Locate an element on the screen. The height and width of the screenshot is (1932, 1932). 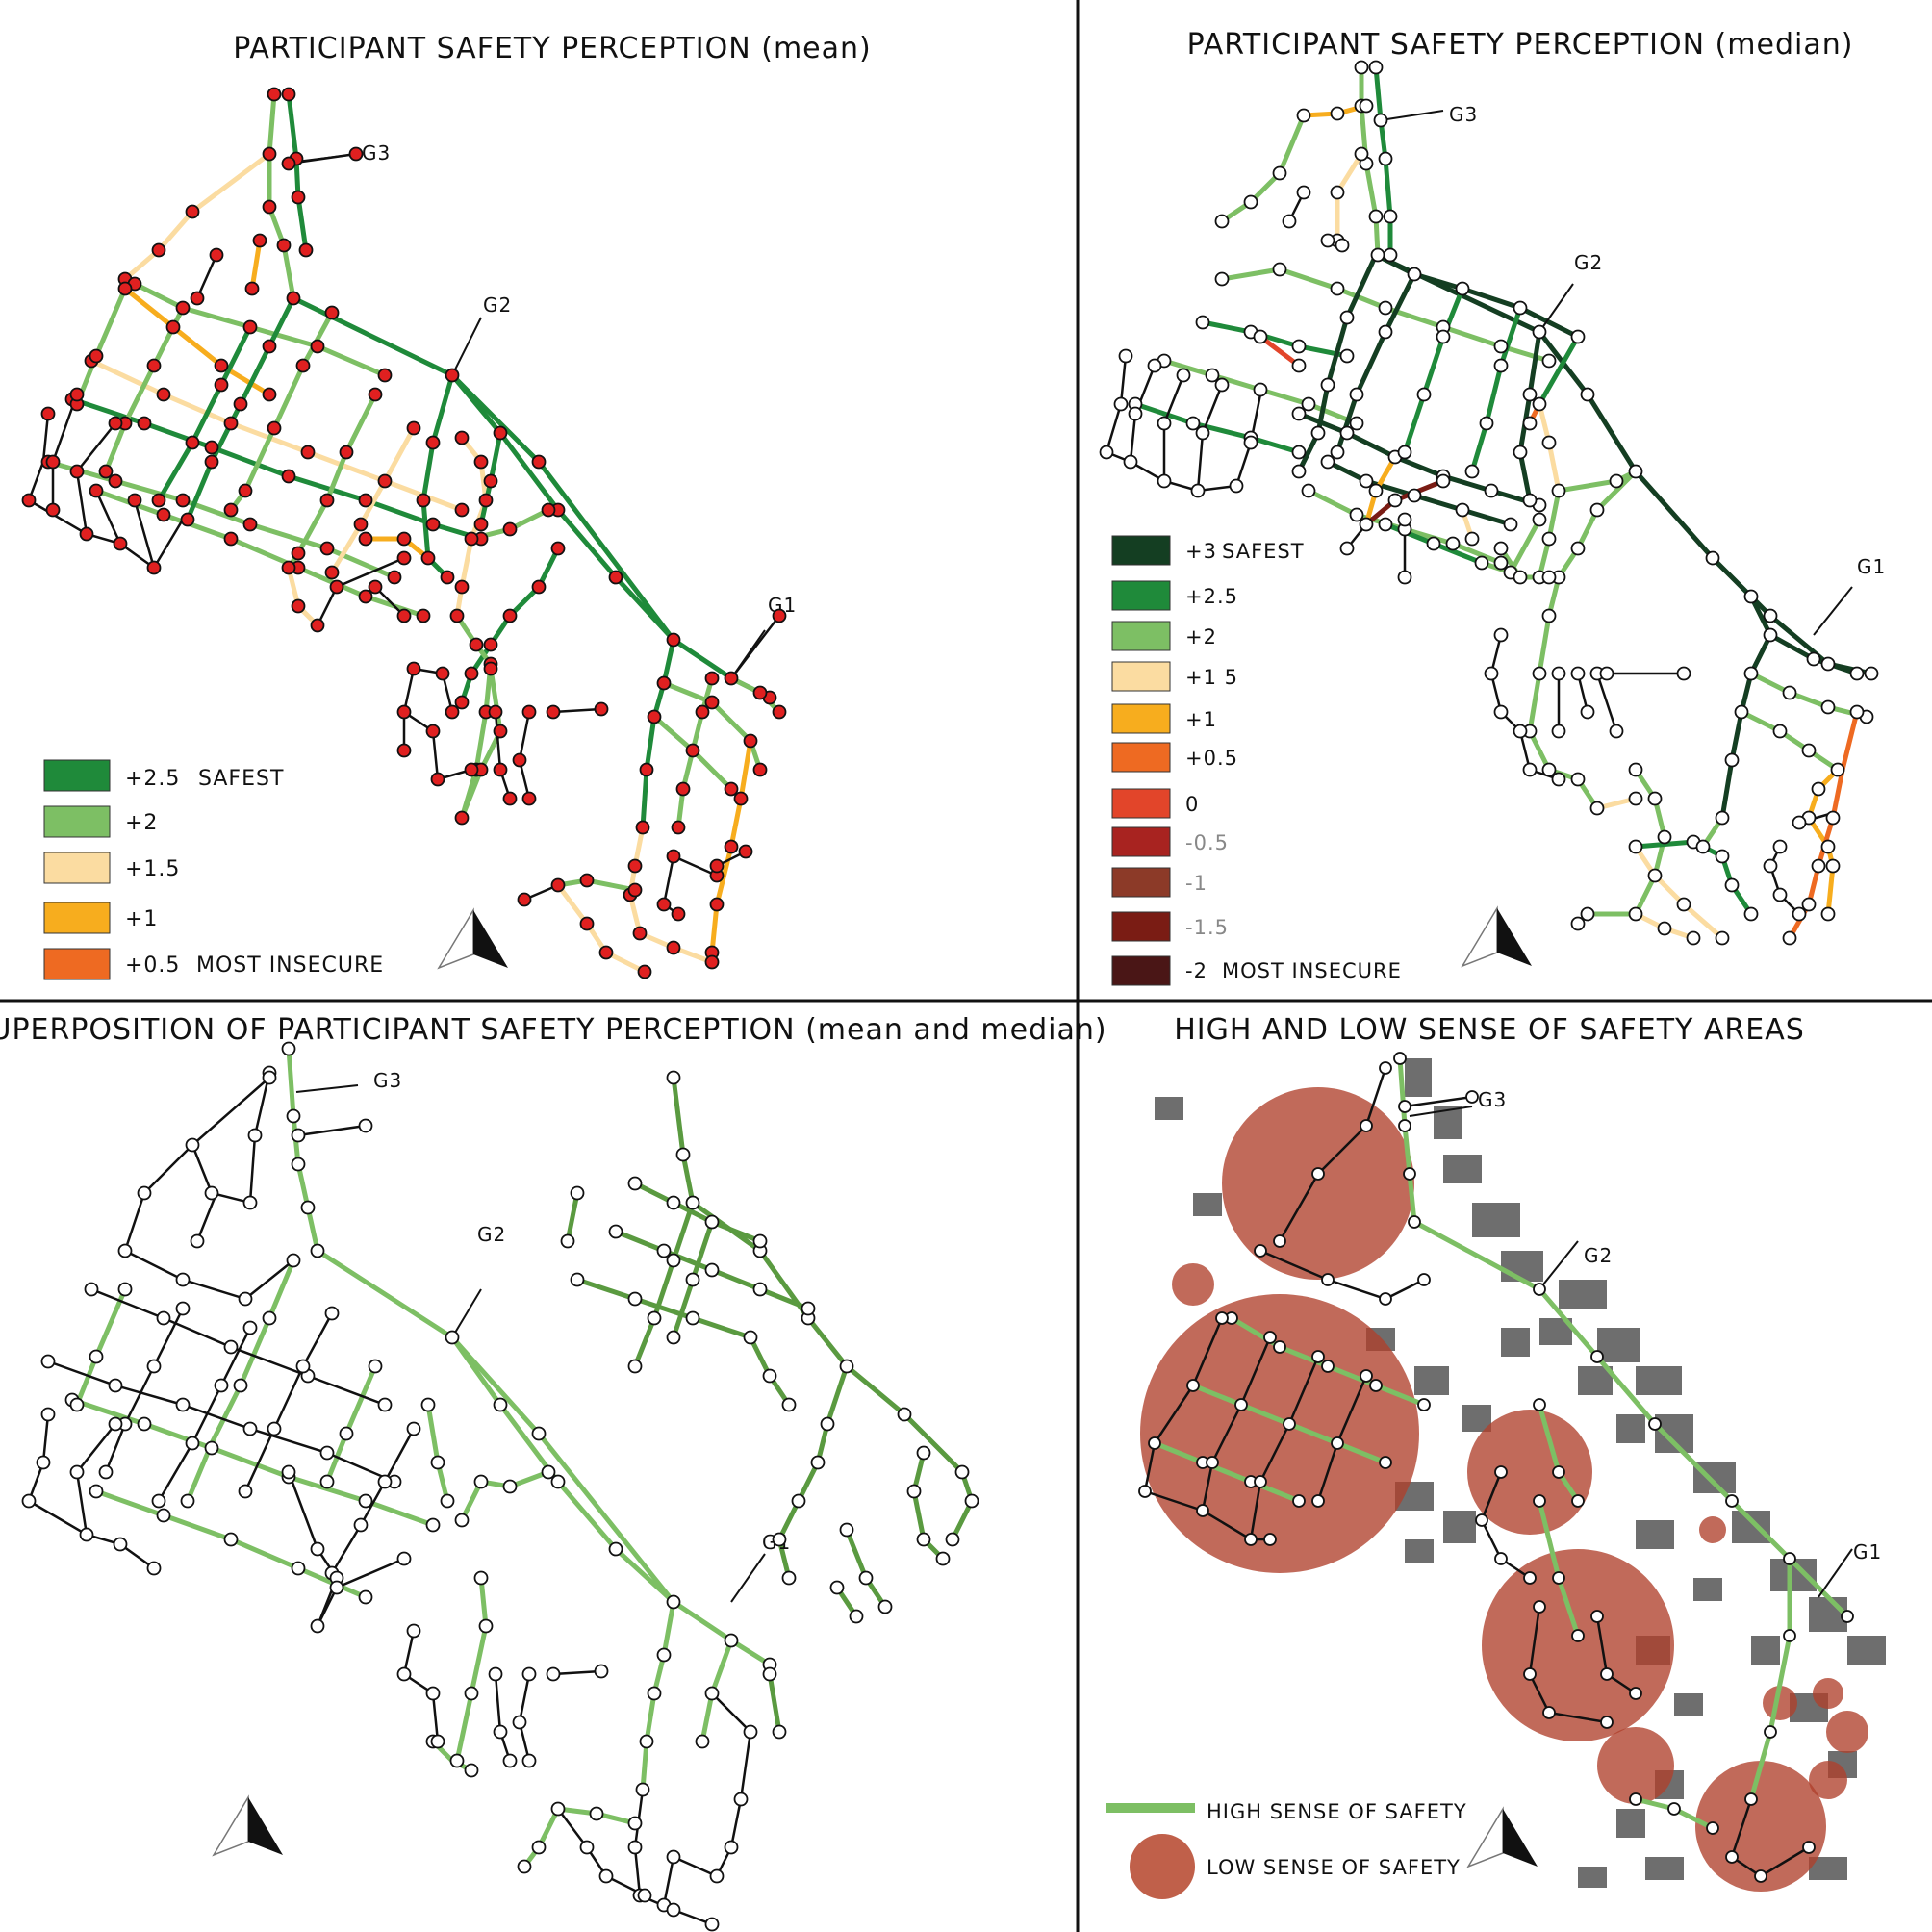
gate-markers is located at coordinates (530, 1343).